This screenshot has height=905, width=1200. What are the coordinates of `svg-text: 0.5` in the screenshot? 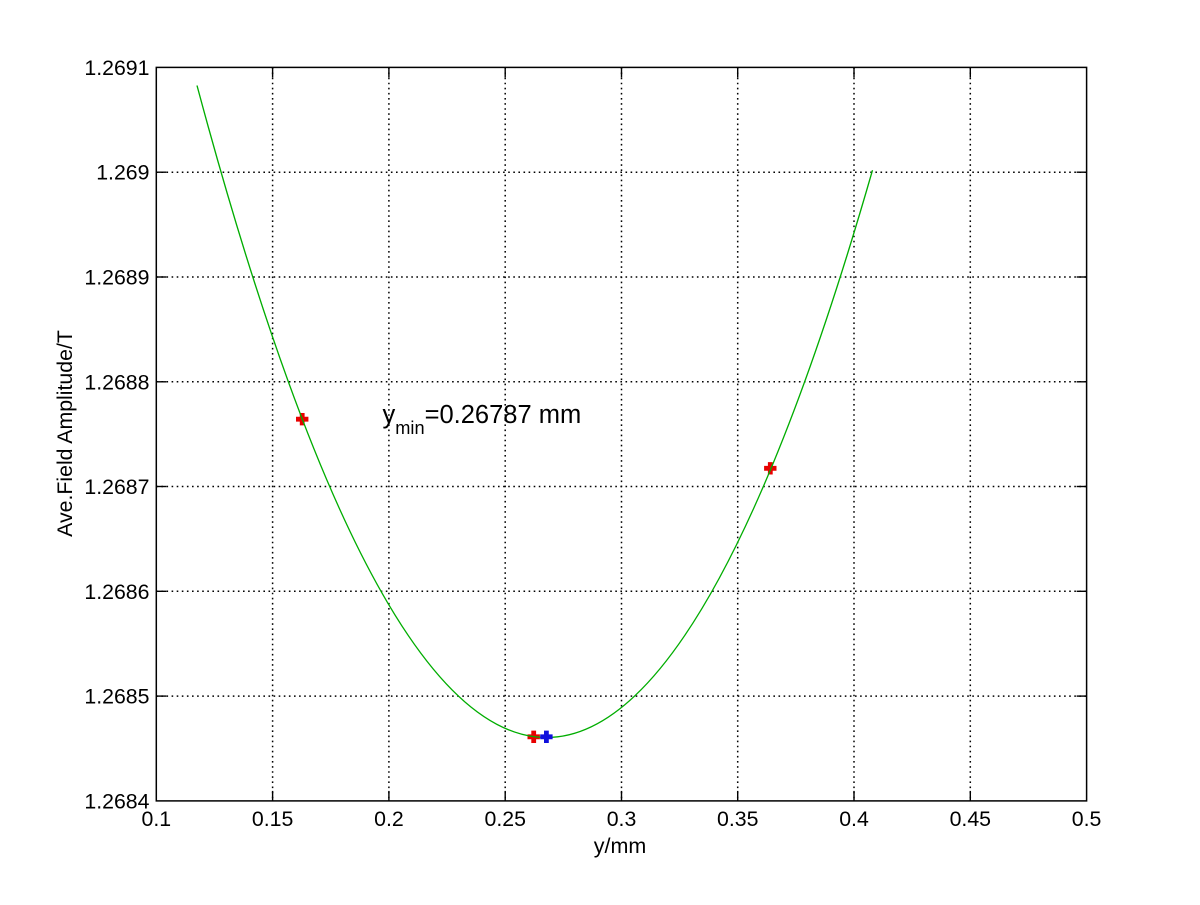 It's located at (1087, 819).